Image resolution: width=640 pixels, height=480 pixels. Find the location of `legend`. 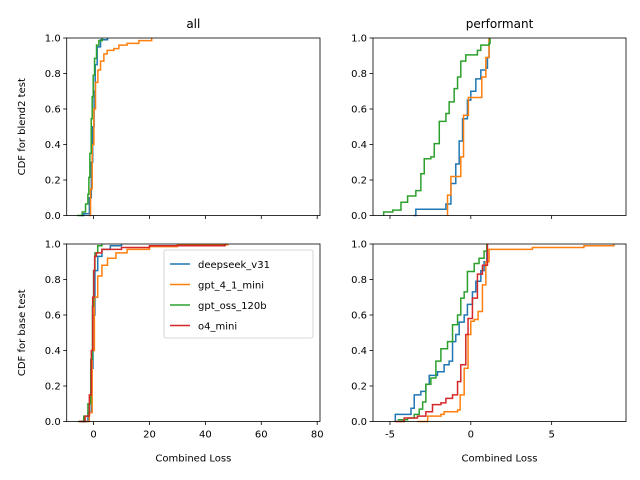

legend is located at coordinates (238, 294).